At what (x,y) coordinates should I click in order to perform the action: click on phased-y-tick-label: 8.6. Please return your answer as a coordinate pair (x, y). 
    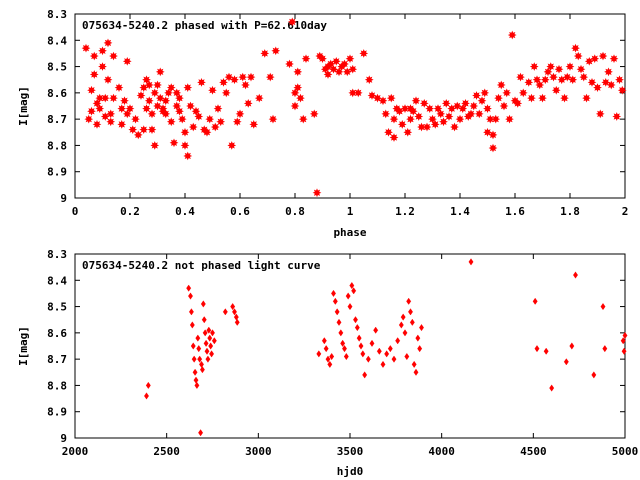
    Looking at the image, I should click on (57, 93).